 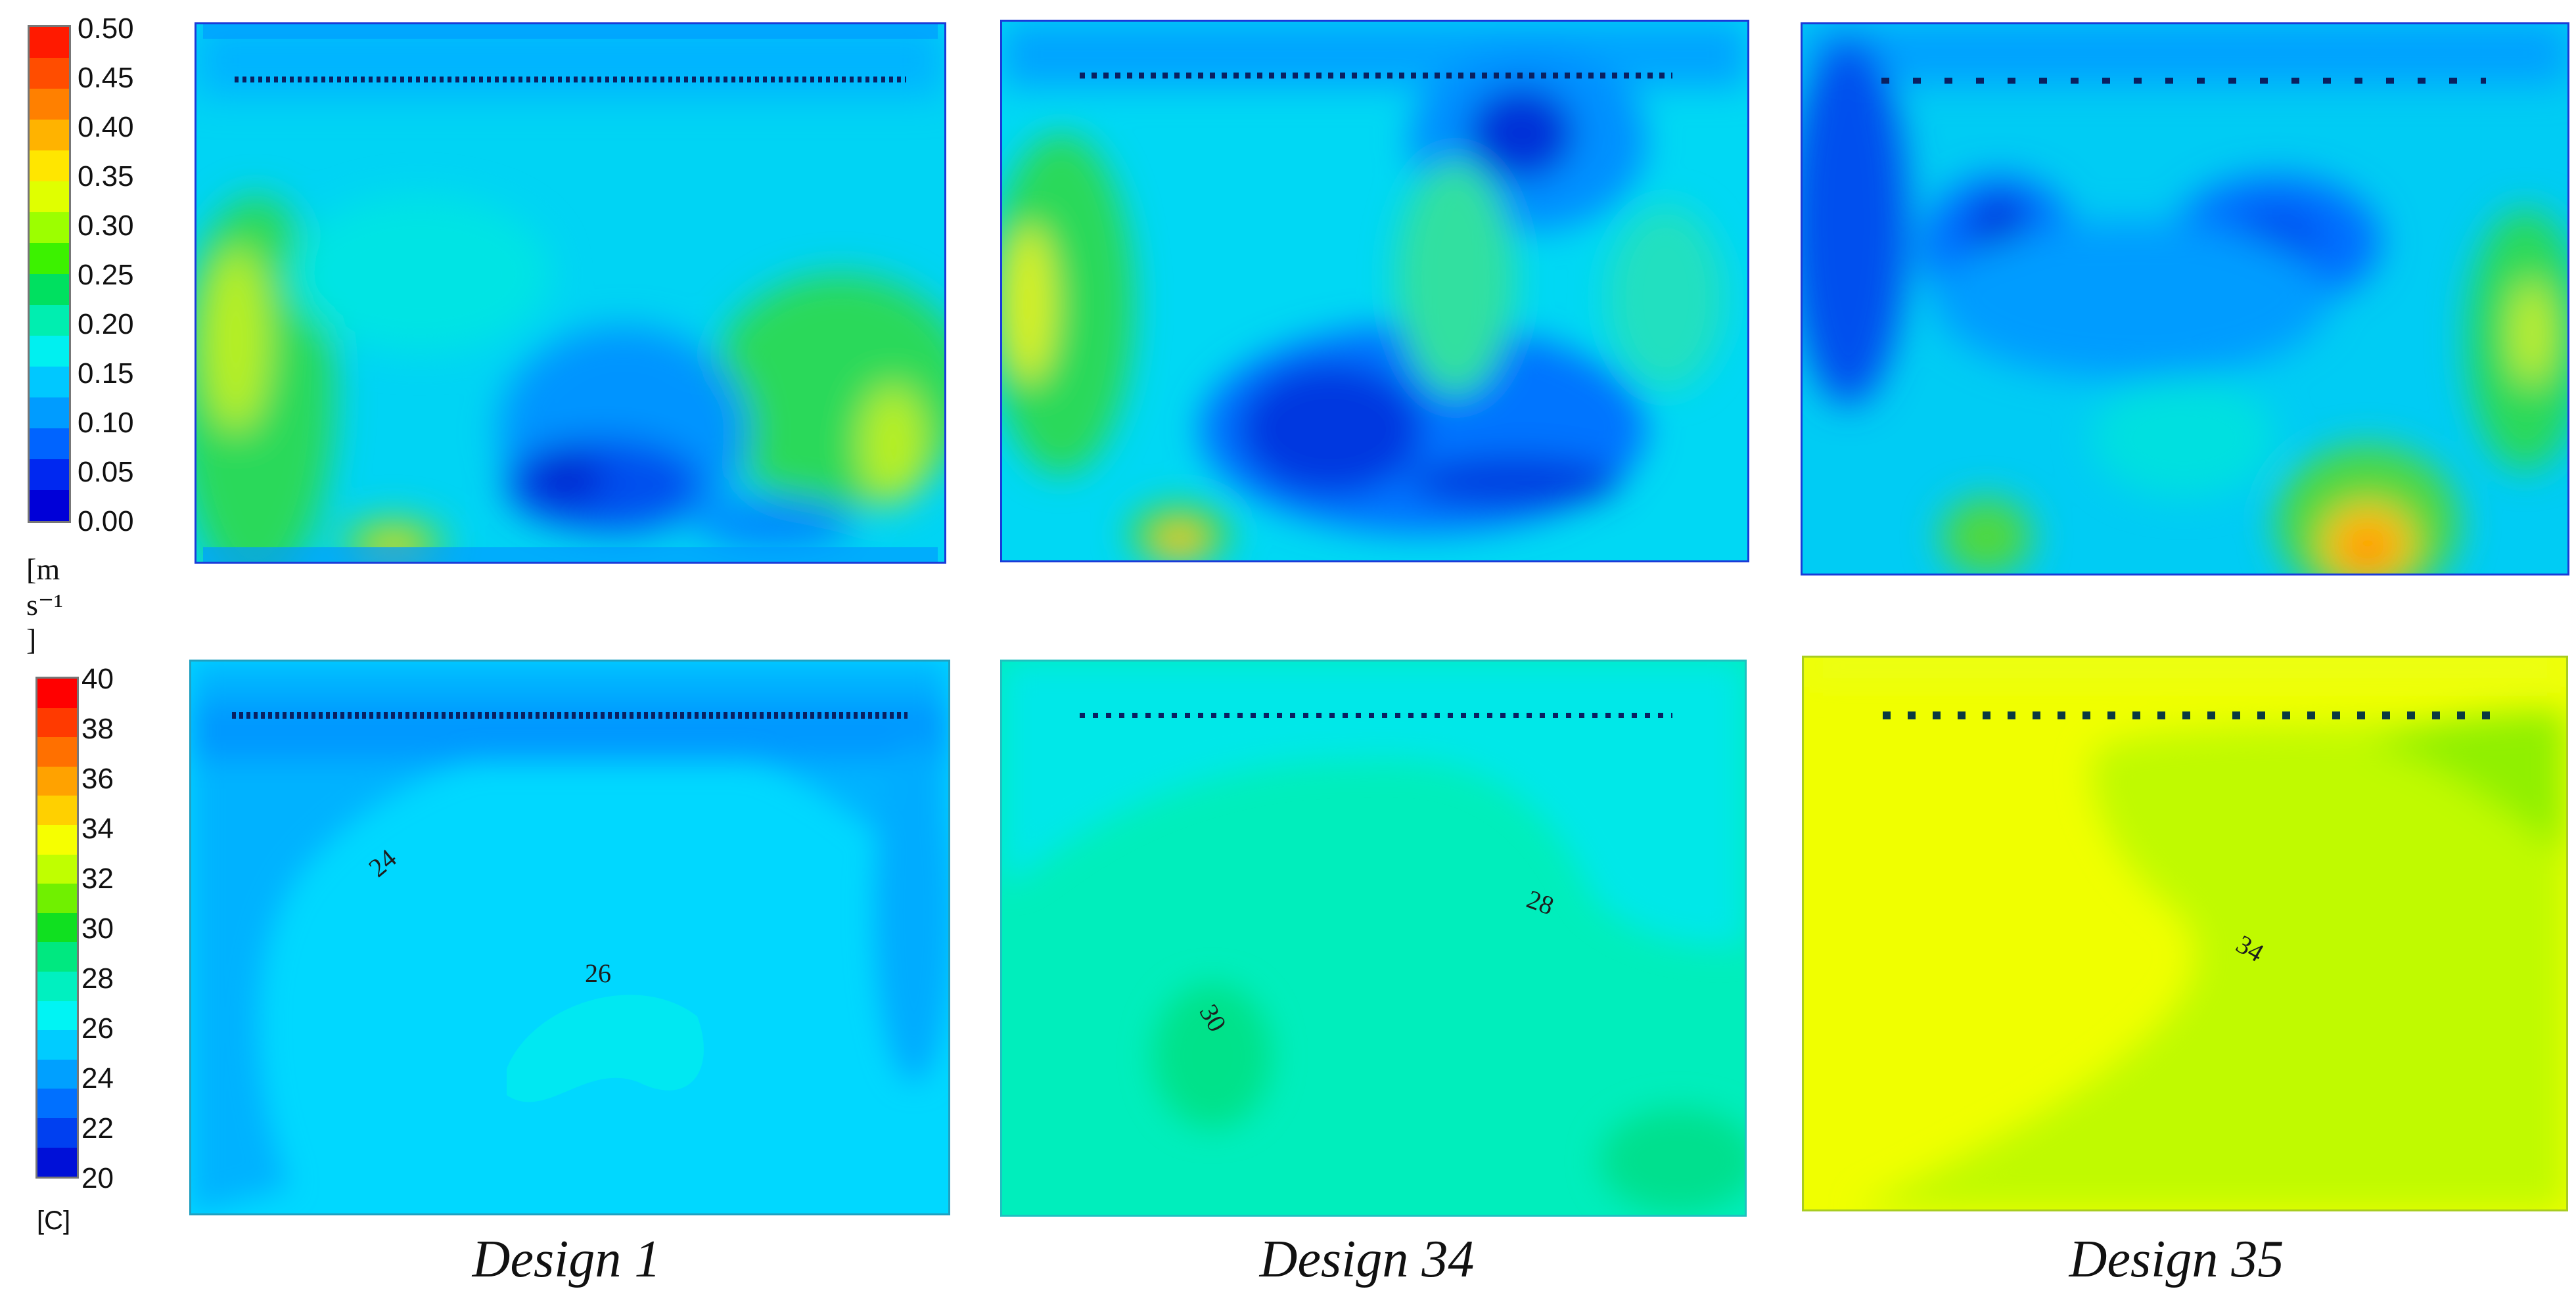 I want to click on velocity-tick: 0.20, so click(x=106, y=324).